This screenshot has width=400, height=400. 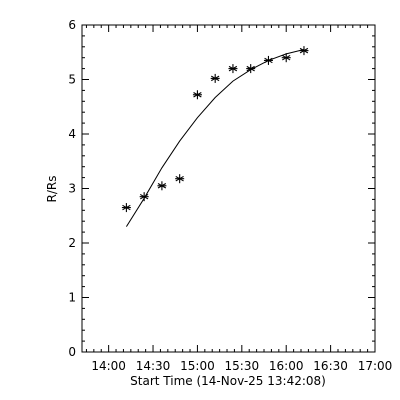 I want to click on x-tick-label: 15:30, so click(x=242, y=366).